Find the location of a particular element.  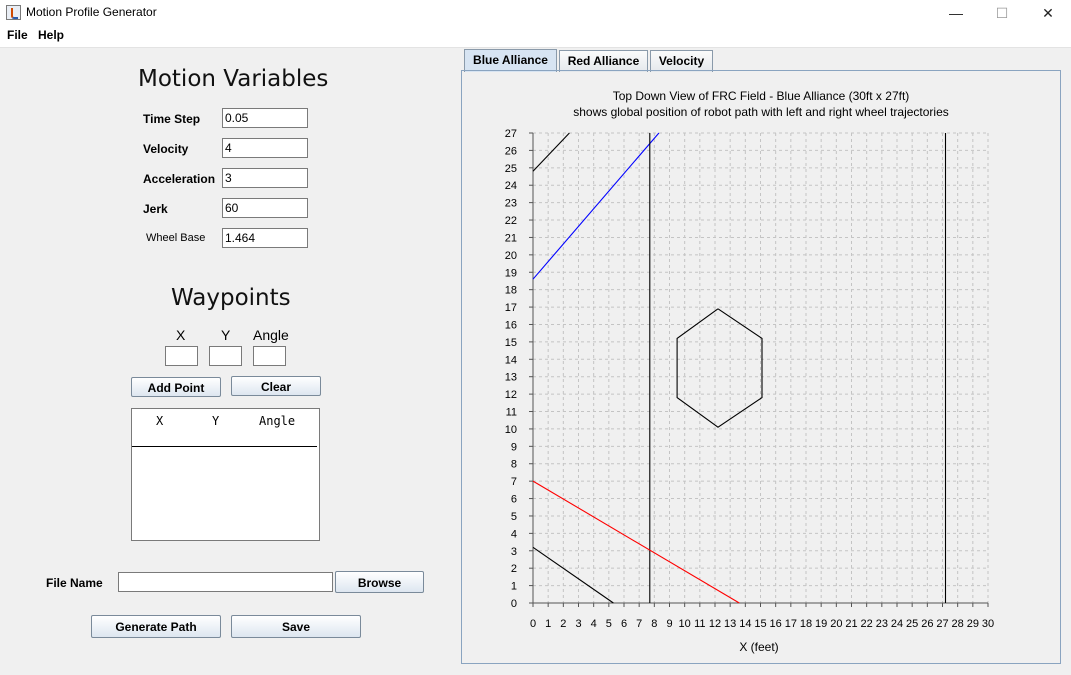

waypoint-x-input is located at coordinates (181, 356).